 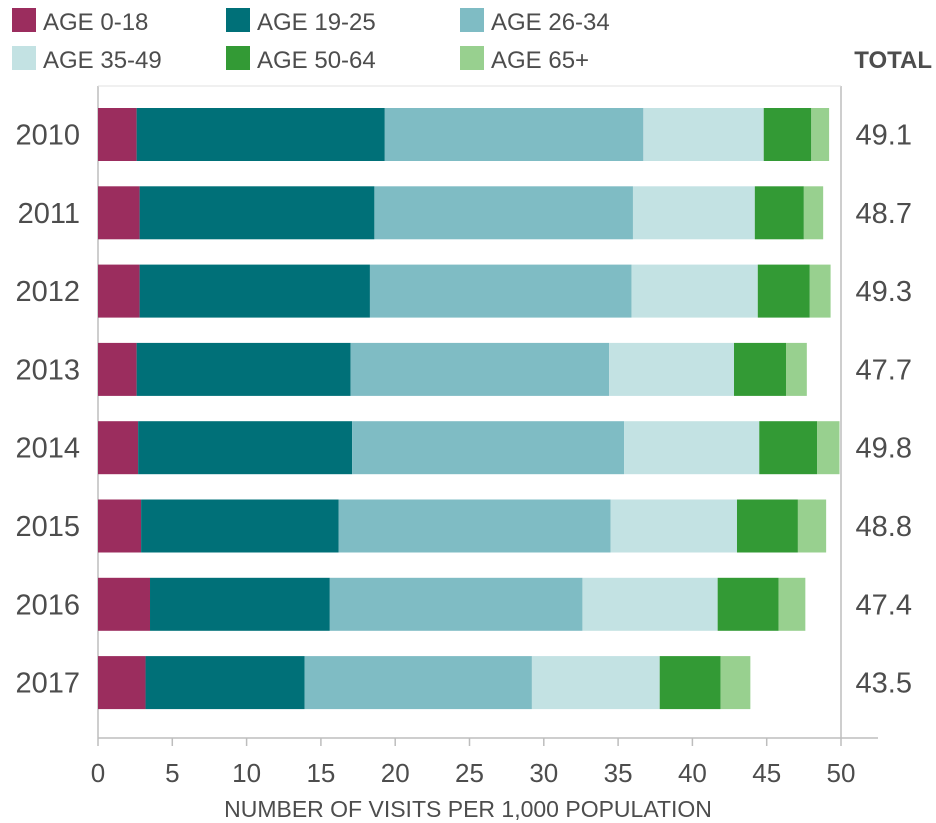 What do you see at coordinates (172, 773) in the screenshot?
I see `x-tick-label-5: 5` at bounding box center [172, 773].